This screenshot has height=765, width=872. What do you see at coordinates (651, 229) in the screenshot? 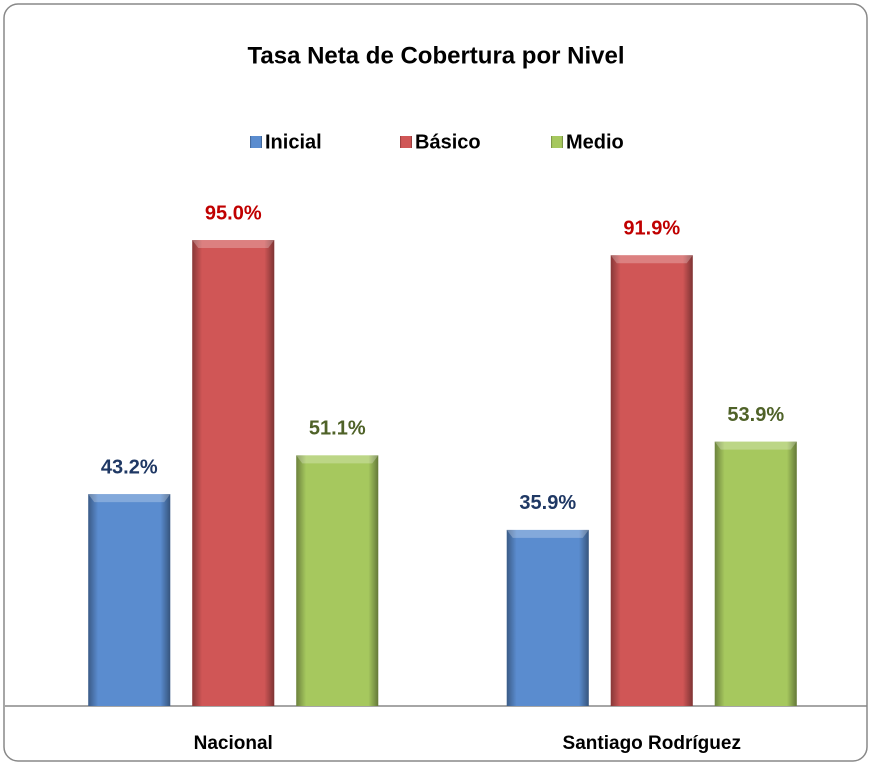
I see `value-label: 91.9%` at bounding box center [651, 229].